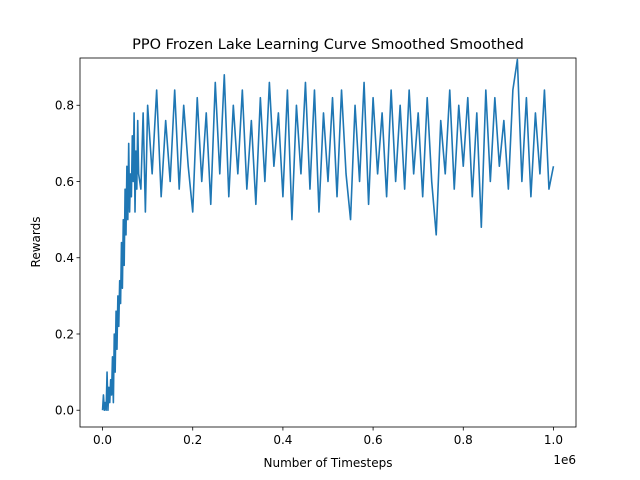 Image resolution: width=640 pixels, height=480 pixels. What do you see at coordinates (64, 106) in the screenshot?
I see `y-tick-label: 0.8` at bounding box center [64, 106].